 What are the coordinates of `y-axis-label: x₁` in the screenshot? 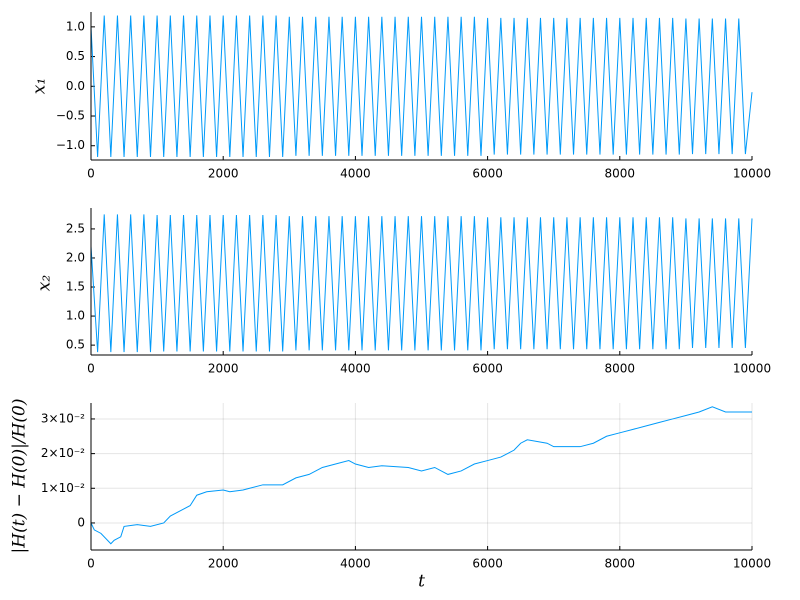 It's located at (40, 86).